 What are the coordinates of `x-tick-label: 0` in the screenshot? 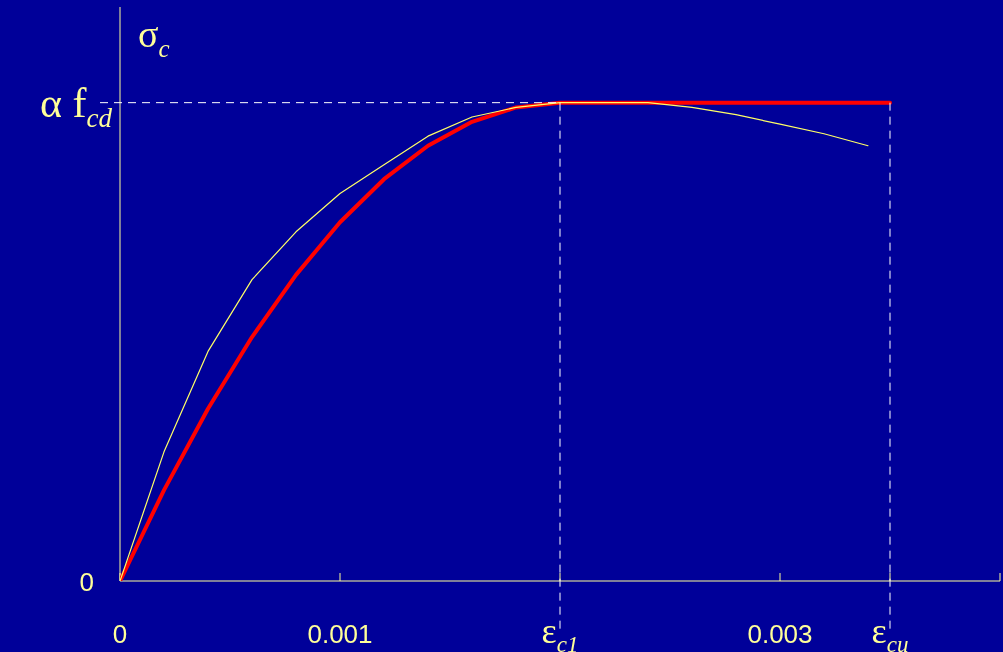 It's located at (120, 634).